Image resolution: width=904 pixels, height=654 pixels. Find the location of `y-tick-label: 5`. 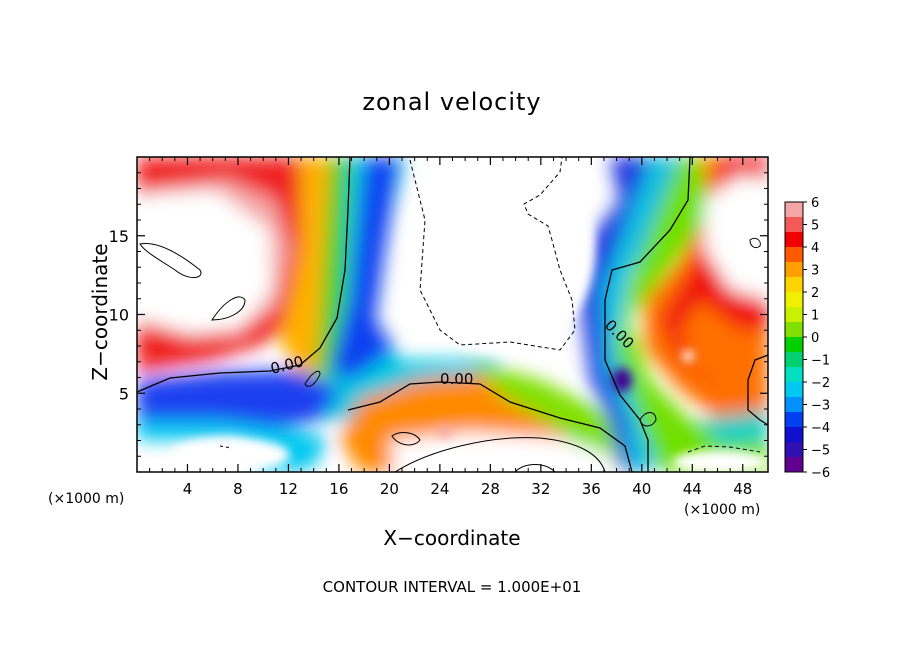

y-tick-label: 5 is located at coordinates (124, 393).